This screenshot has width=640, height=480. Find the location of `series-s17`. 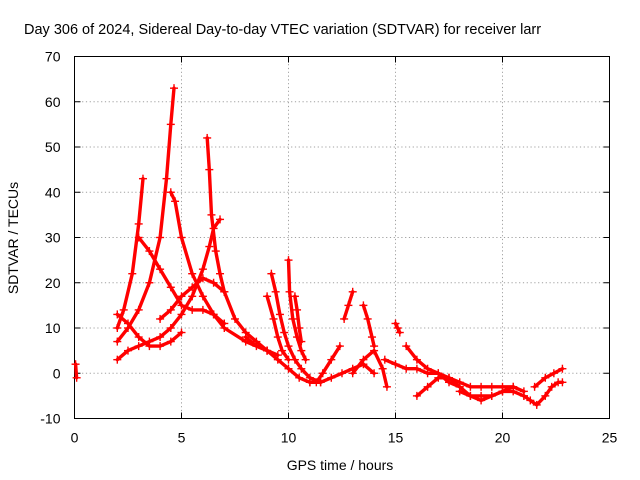

series-s17 is located at coordinates (369, 326).